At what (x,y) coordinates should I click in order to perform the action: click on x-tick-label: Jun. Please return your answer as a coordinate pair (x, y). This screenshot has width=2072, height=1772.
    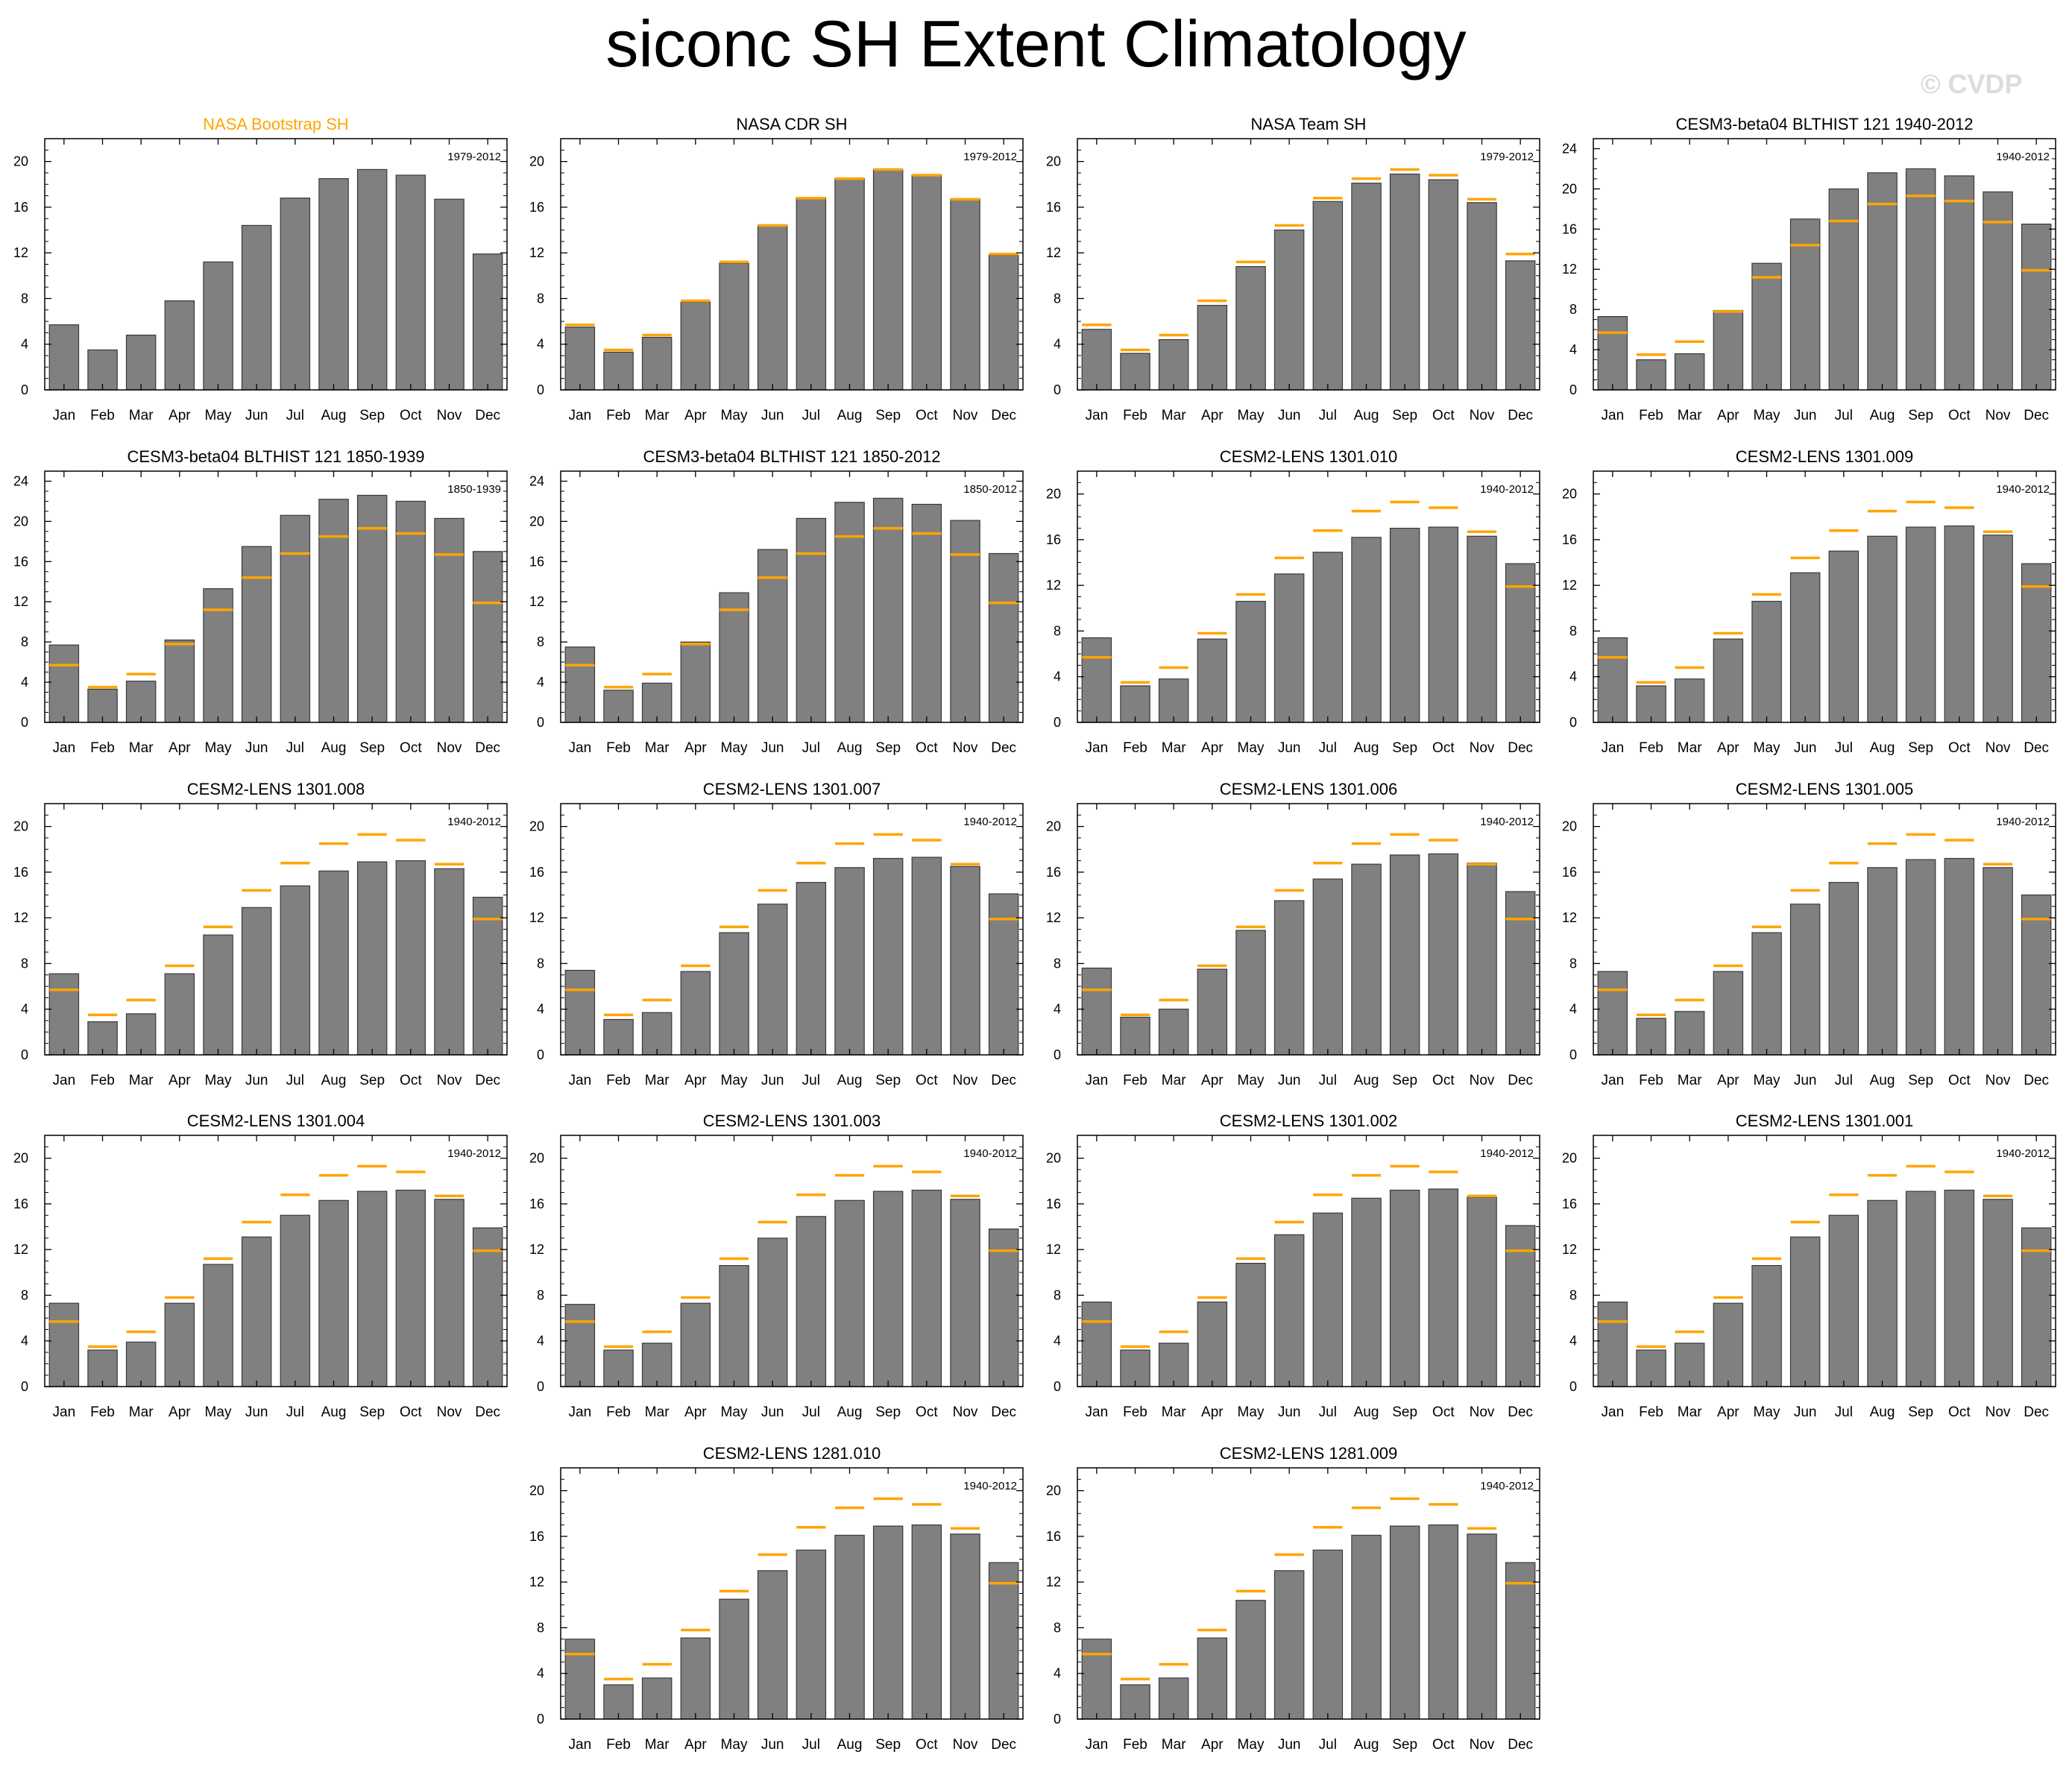
    Looking at the image, I should click on (773, 748).